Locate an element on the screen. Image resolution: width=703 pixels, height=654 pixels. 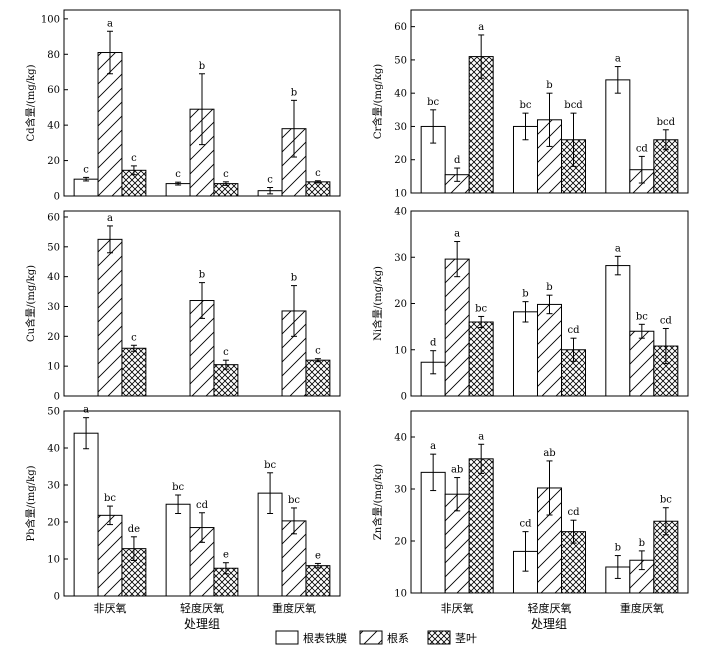
chart-panel: 0 10 20 30 40 50 60 Cu含量/(mg/kg) a c b c b c is located at coordinates (182, 306).